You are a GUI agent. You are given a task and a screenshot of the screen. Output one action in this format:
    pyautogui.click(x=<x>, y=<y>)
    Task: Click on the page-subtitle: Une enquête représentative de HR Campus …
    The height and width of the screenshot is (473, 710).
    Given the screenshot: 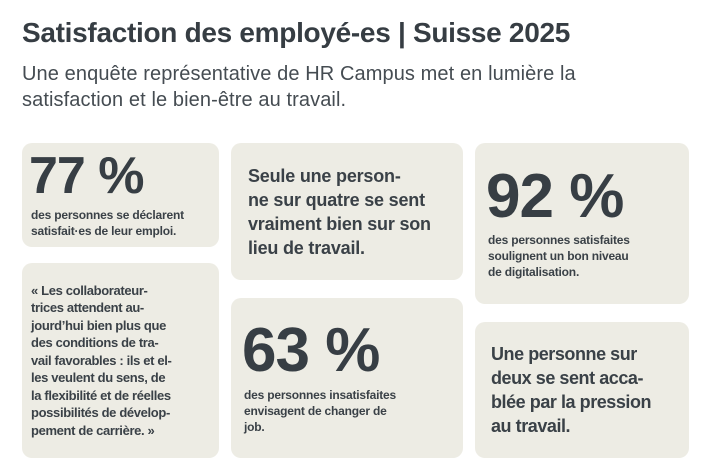 What is the action you would take?
    pyautogui.click(x=299, y=87)
    